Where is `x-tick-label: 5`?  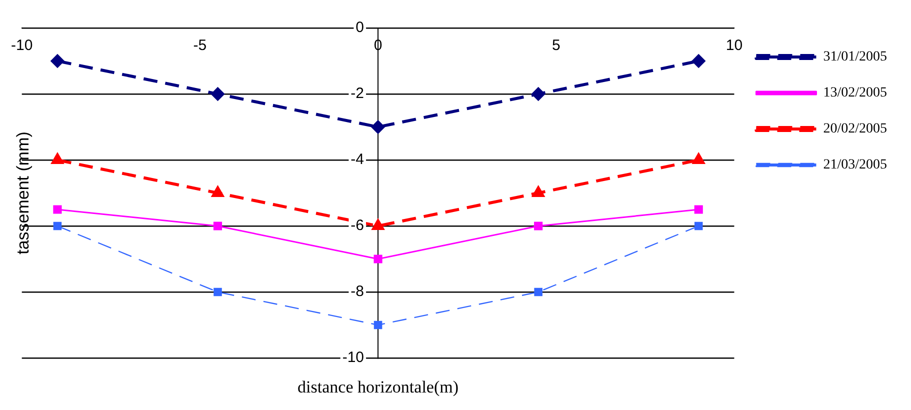
x-tick-label: 5 is located at coordinates (556, 45).